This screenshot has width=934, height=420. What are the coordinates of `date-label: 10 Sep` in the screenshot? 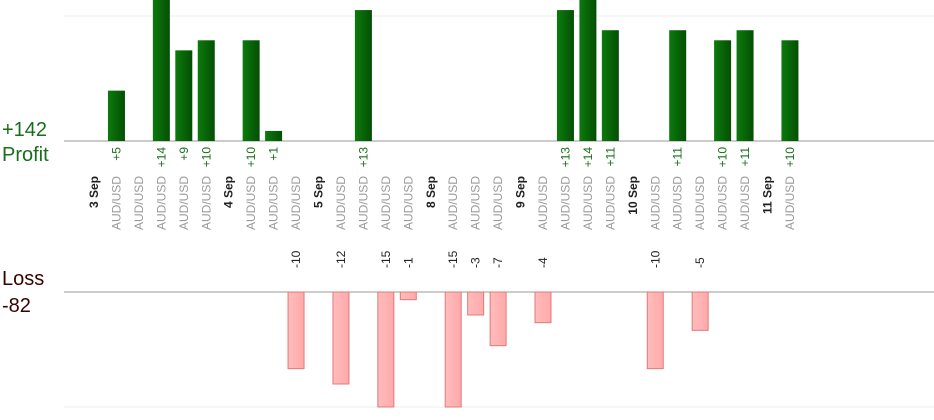 It's located at (633, 195).